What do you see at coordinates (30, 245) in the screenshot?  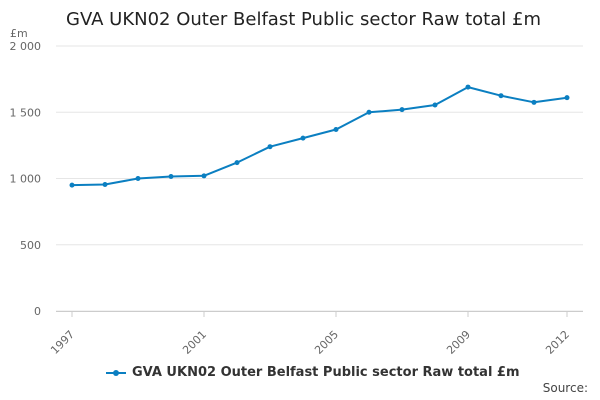 I see `y-tick-label: 500` at bounding box center [30, 245].